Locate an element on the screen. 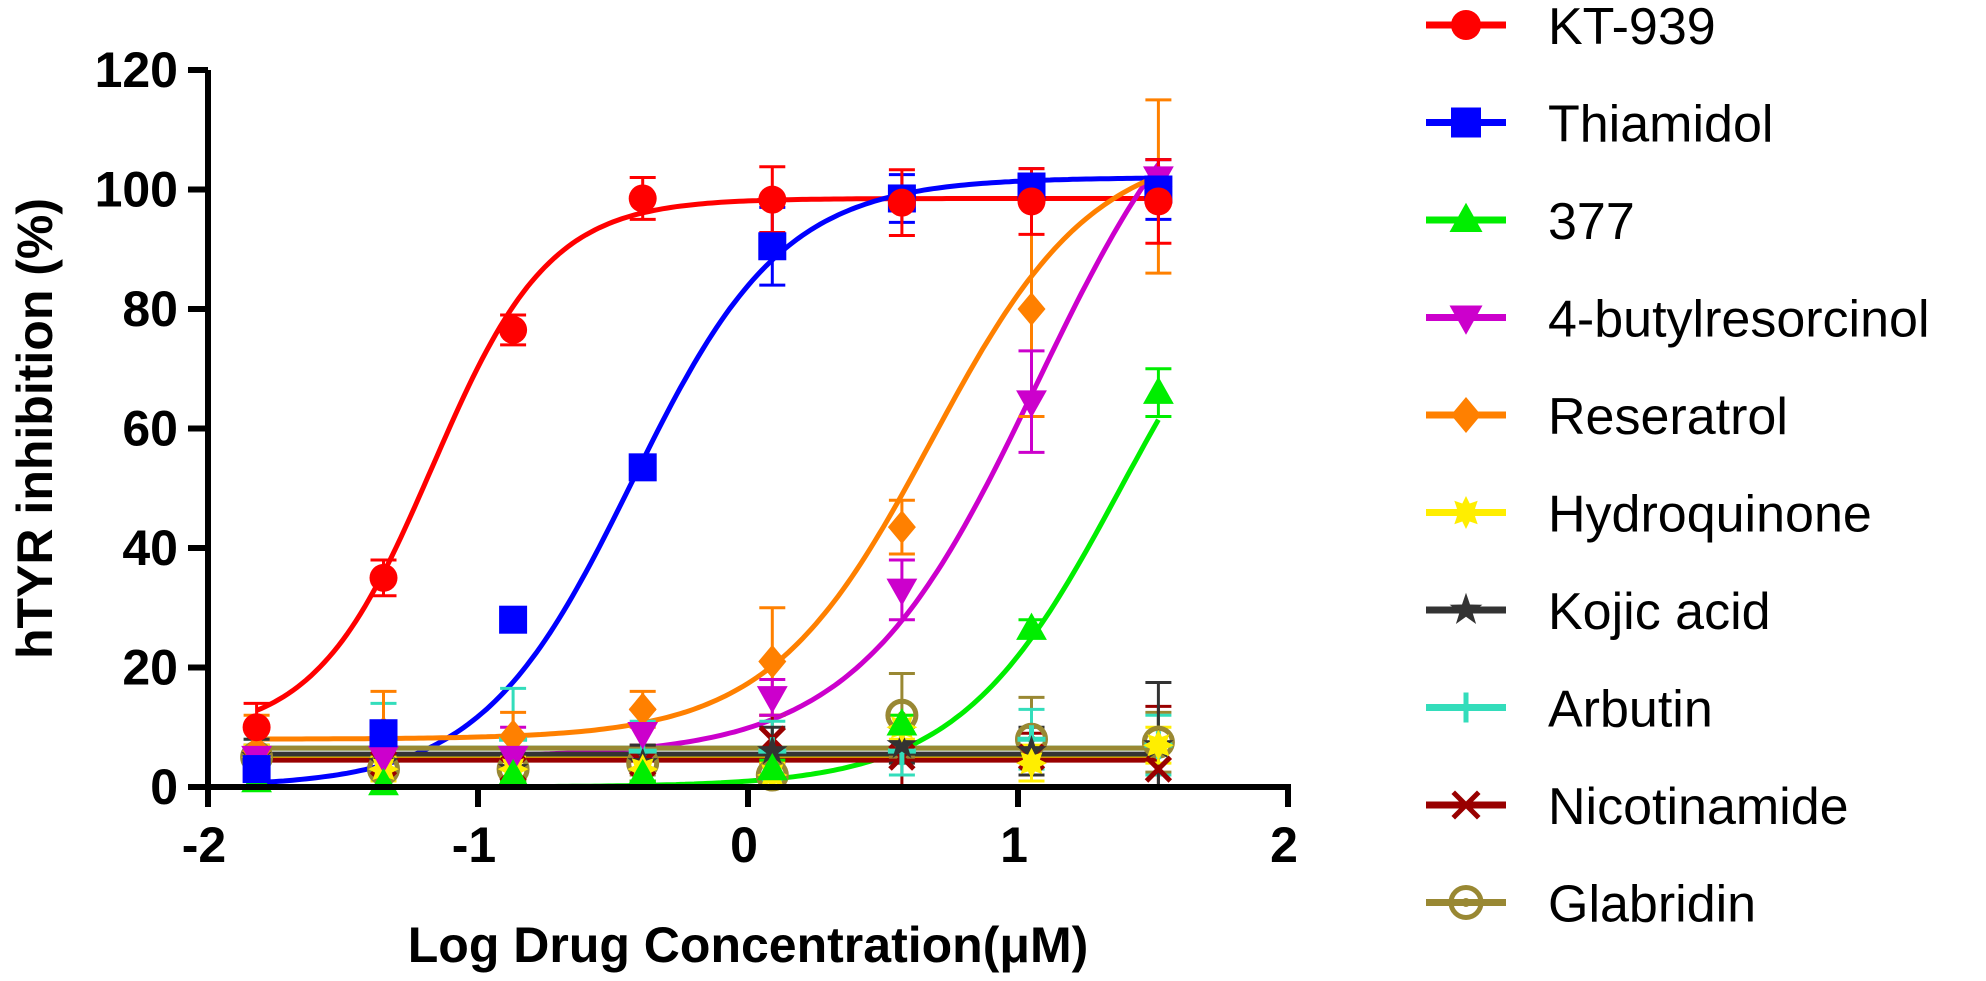 Image resolution: width=1986 pixels, height=981 pixels. legend-item-thiamidol: Thiamidol is located at coordinates (1599, 125).